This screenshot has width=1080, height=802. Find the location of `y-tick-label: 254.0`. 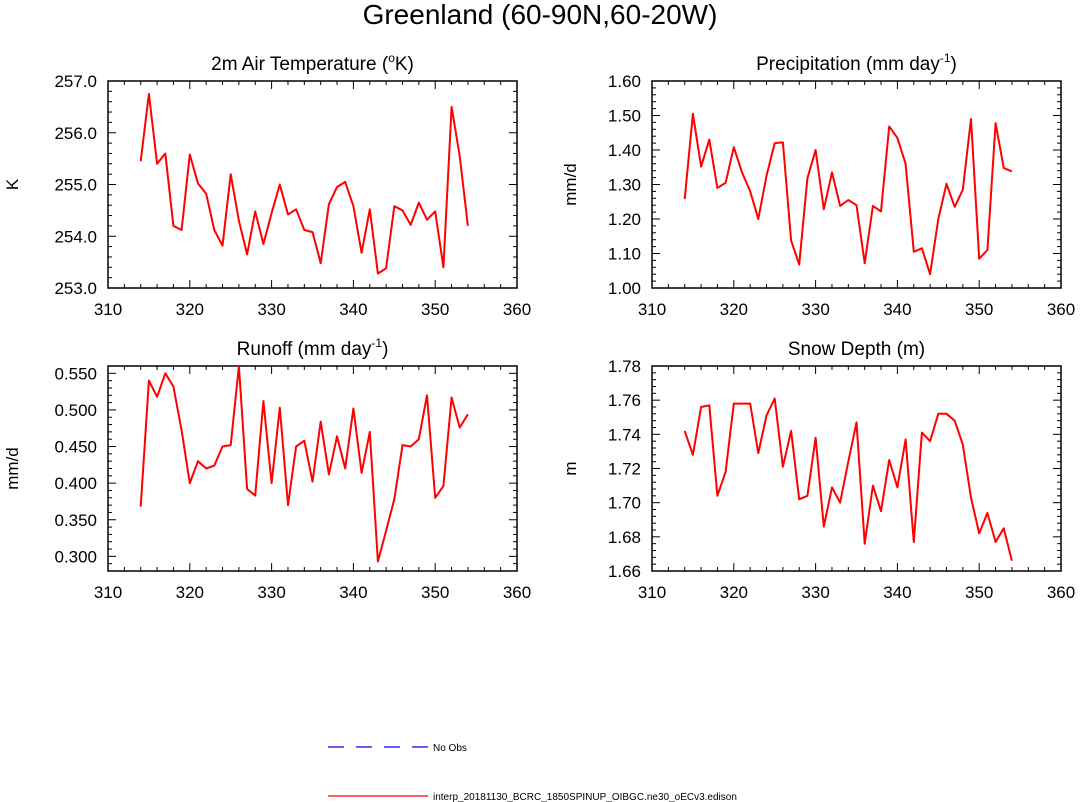

y-tick-label: 254.0 is located at coordinates (75, 236).